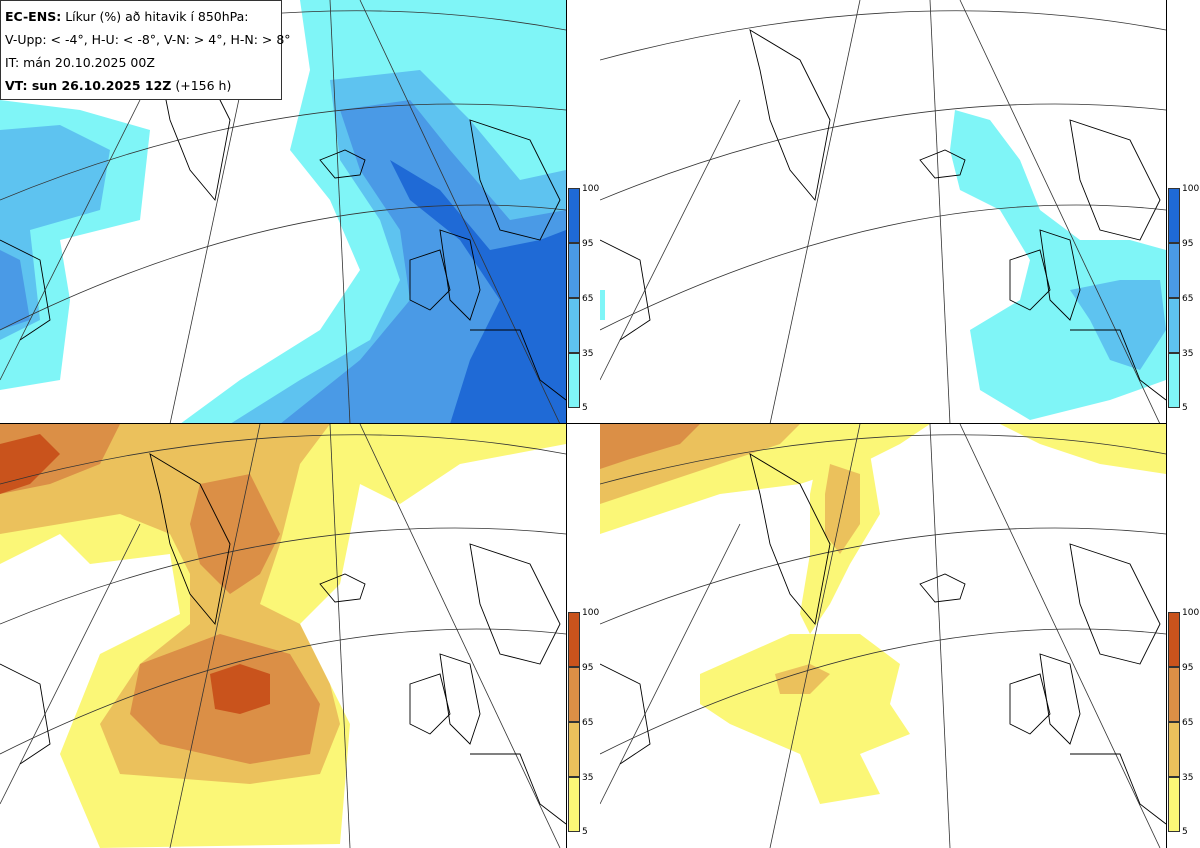 The height and width of the screenshot is (848, 1200). I want to click on header-valid-time: VT: sun 26.10.2025 12Z, so click(88, 85).